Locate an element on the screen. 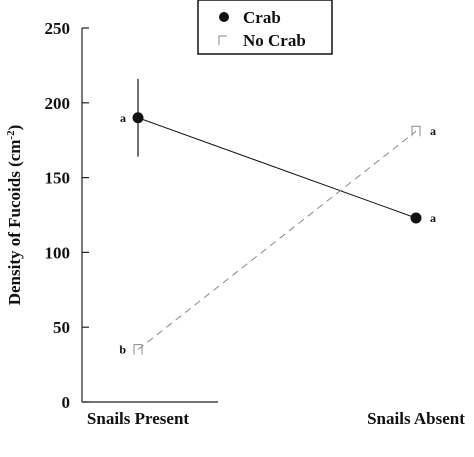 This screenshot has height=457, width=474. y-ticks: 0 50 100 150 200 250 is located at coordinates (67, 215).